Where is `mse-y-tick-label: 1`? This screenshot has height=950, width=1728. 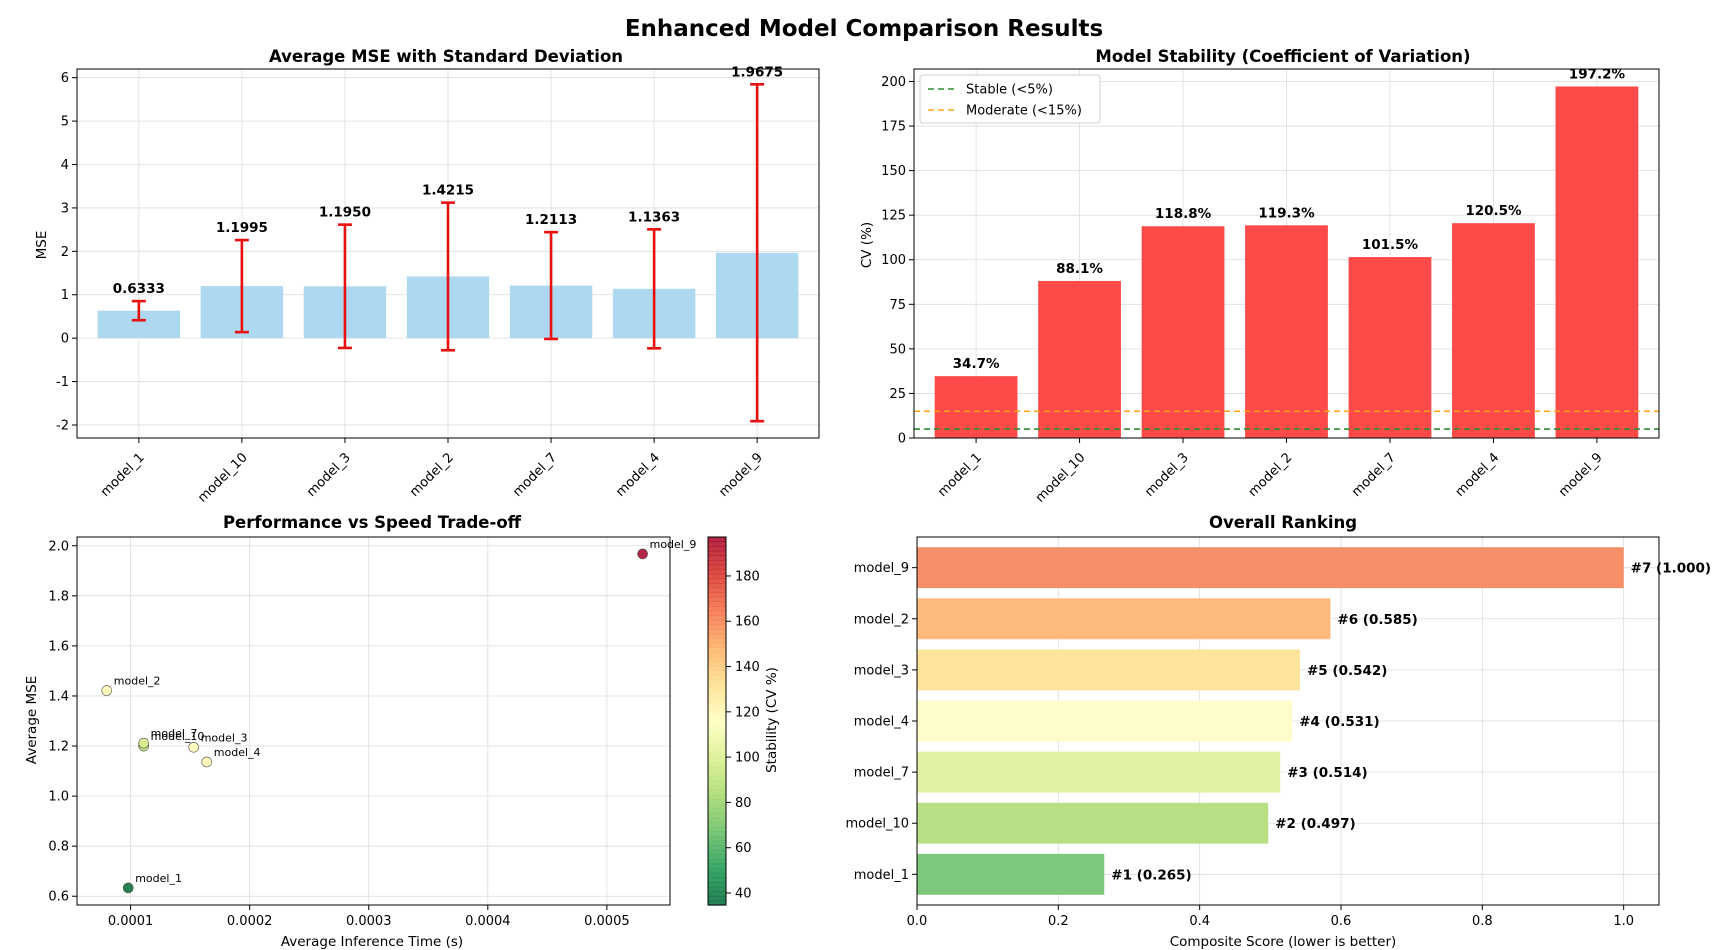
mse-y-tick-label: 1 is located at coordinates (65, 295).